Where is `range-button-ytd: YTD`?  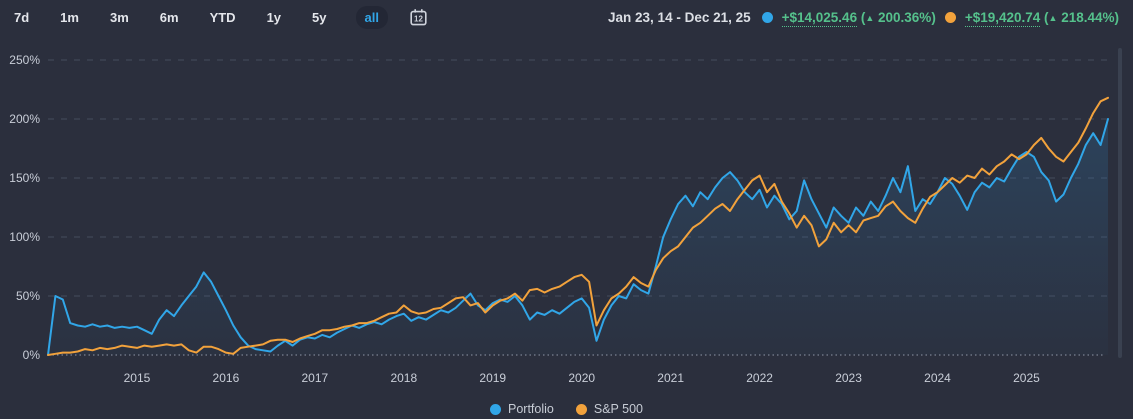
range-button-ytd: YTD is located at coordinates (223, 17).